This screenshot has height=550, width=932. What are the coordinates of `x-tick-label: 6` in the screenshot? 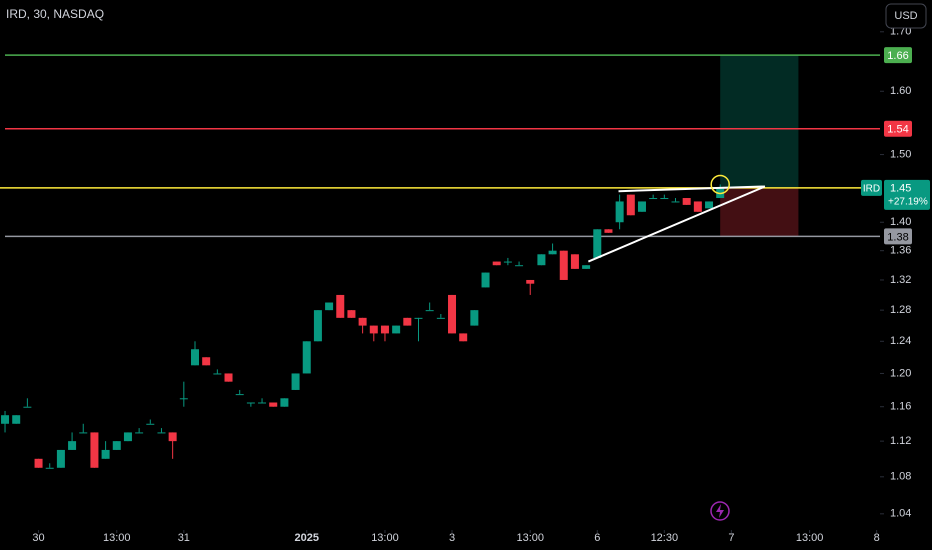 It's located at (597, 538).